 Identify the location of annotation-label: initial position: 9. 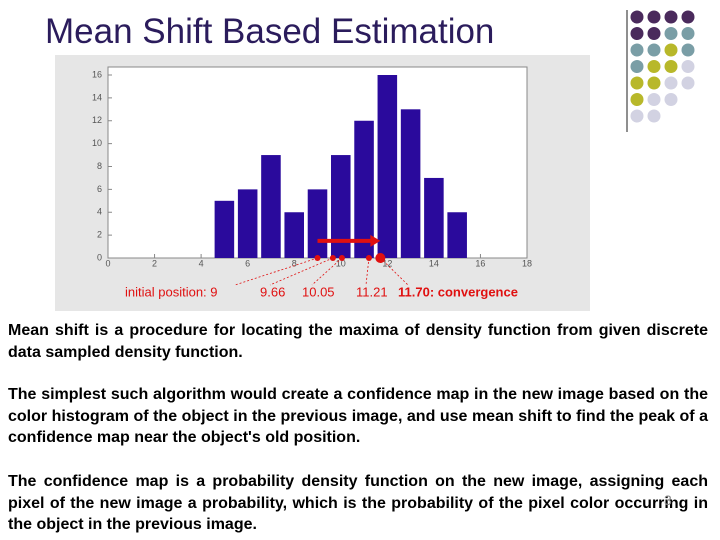
(171, 291).